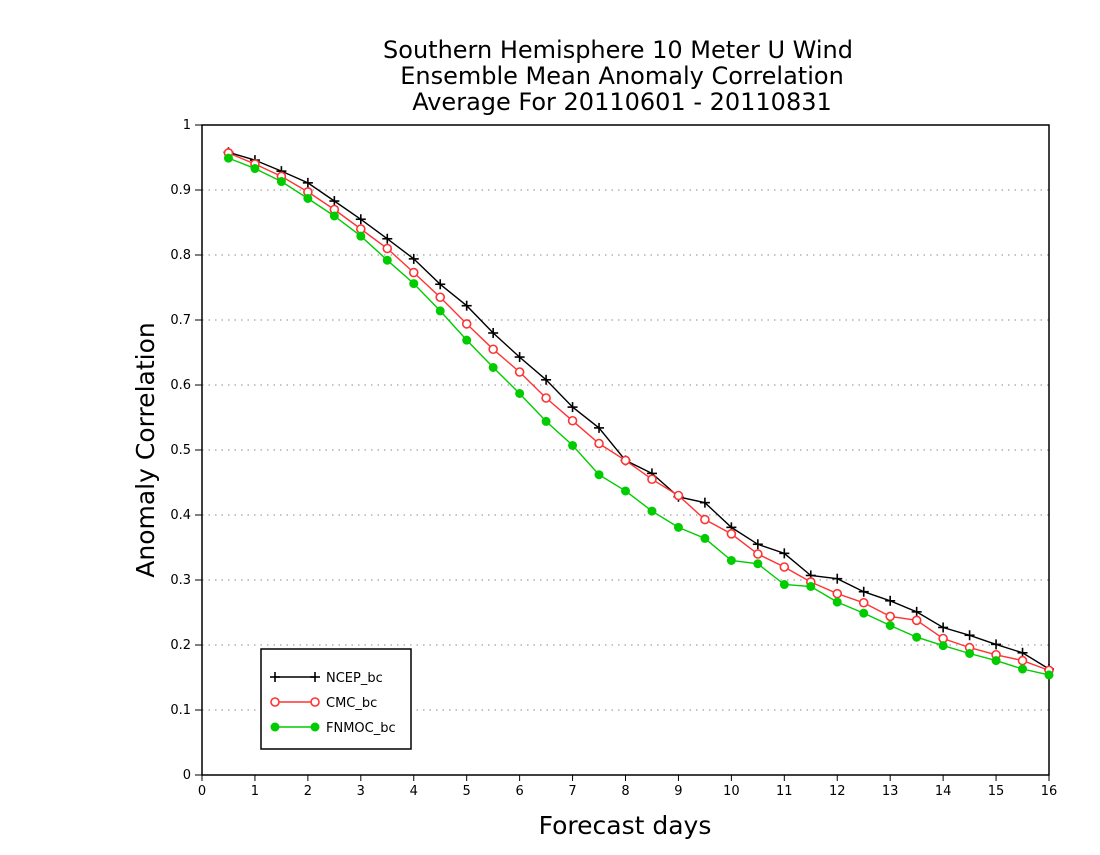 Image resolution: width=1100 pixels, height=855 pixels. Describe the element at coordinates (678, 791) in the screenshot. I see `x-tick-label: 9` at that location.